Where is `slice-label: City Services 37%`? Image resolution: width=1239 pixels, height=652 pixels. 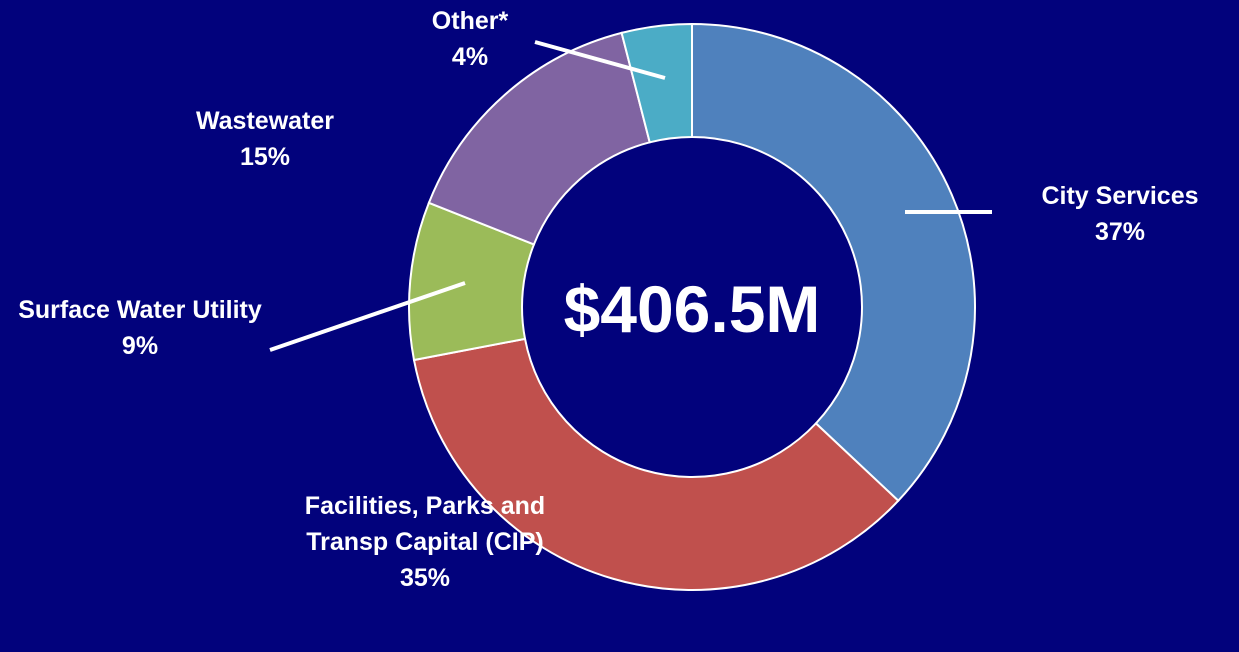 slice-label: City Services 37% is located at coordinates (1117, 214).